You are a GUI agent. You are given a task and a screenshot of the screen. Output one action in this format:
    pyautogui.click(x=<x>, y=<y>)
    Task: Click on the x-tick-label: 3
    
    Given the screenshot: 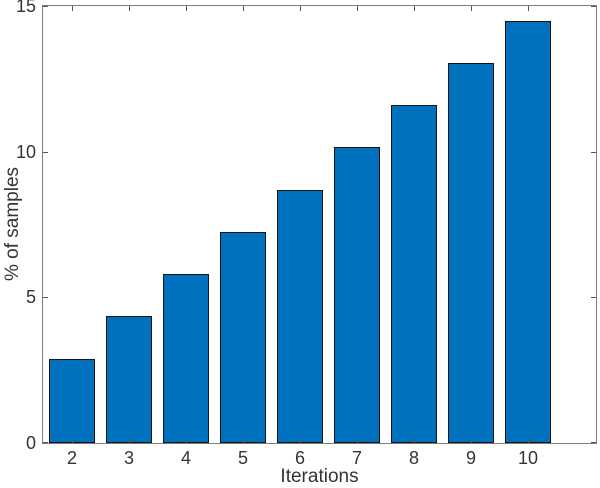 What is the action you would take?
    pyautogui.click(x=128, y=458)
    